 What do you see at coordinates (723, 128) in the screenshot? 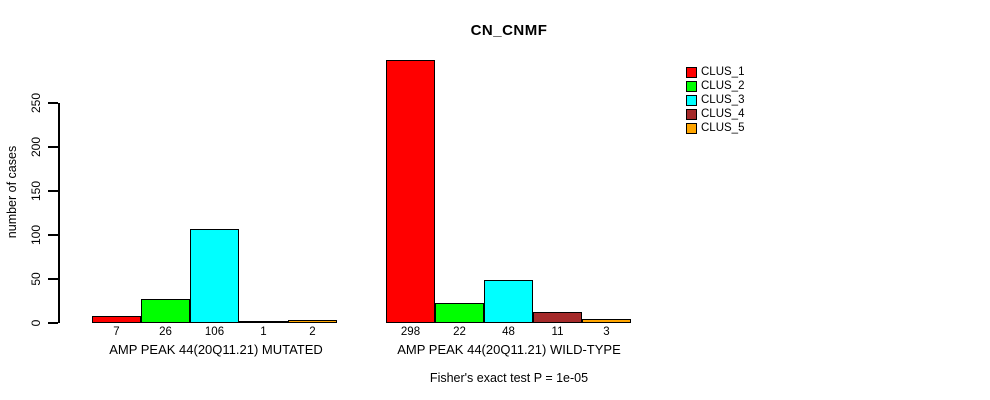
I see `legend-label: CLUS_5` at bounding box center [723, 128].